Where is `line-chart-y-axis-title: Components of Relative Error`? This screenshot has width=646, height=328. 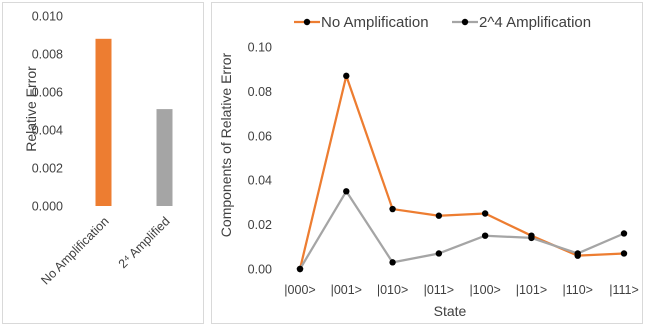
line-chart-y-axis-title: Components of Relative Error is located at coordinates (226, 144).